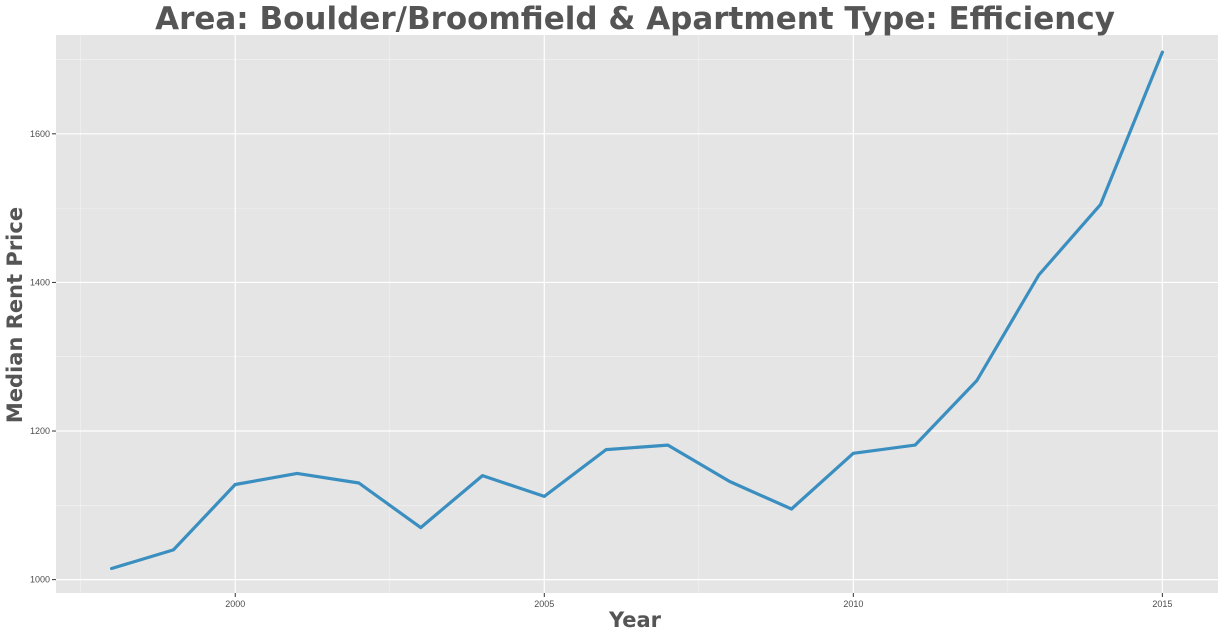  Describe the element at coordinates (40, 134) in the screenshot. I see `y-tick-label: 1600` at that location.